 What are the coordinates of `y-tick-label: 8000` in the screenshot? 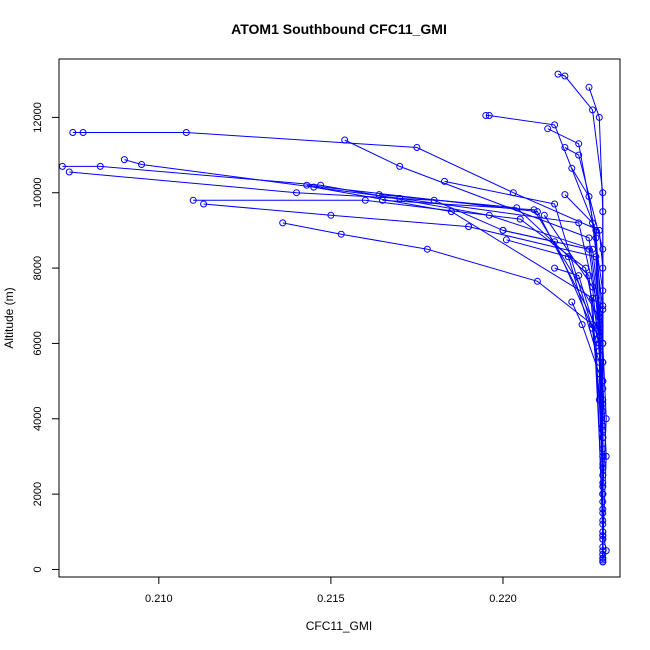 It's located at (38, 268).